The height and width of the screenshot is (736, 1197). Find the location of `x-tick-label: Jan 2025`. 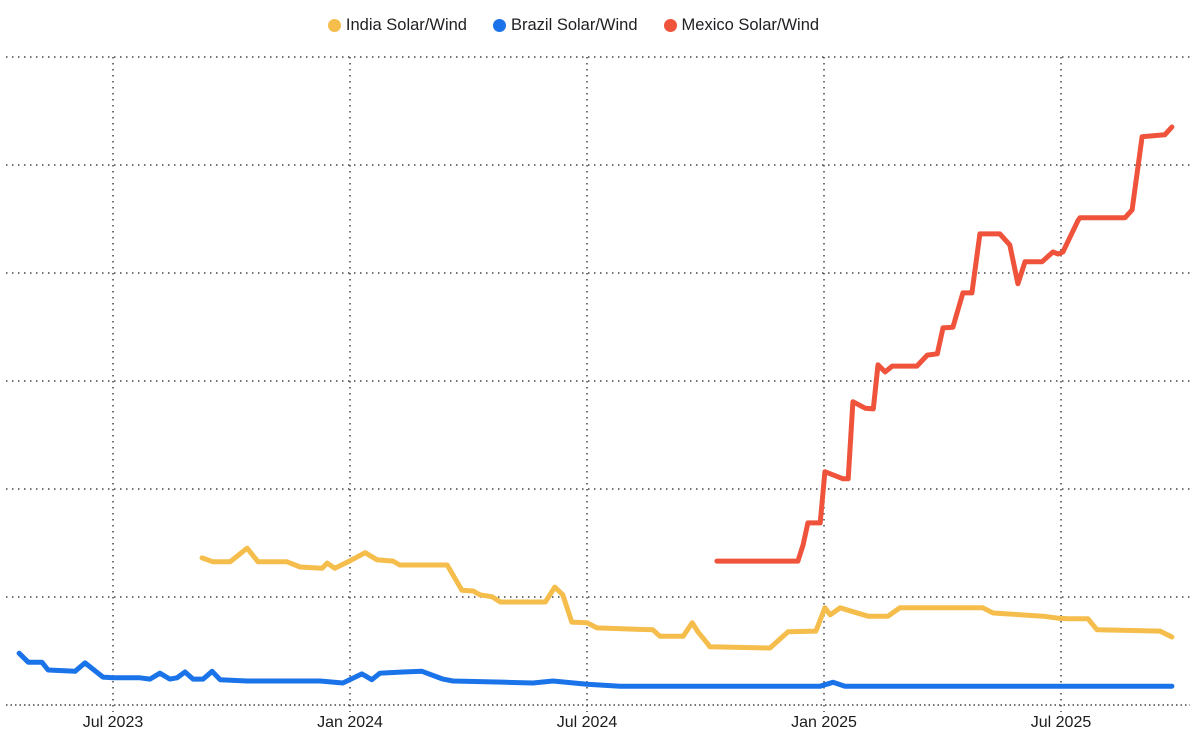

x-tick-label: Jan 2025 is located at coordinates (824, 722).